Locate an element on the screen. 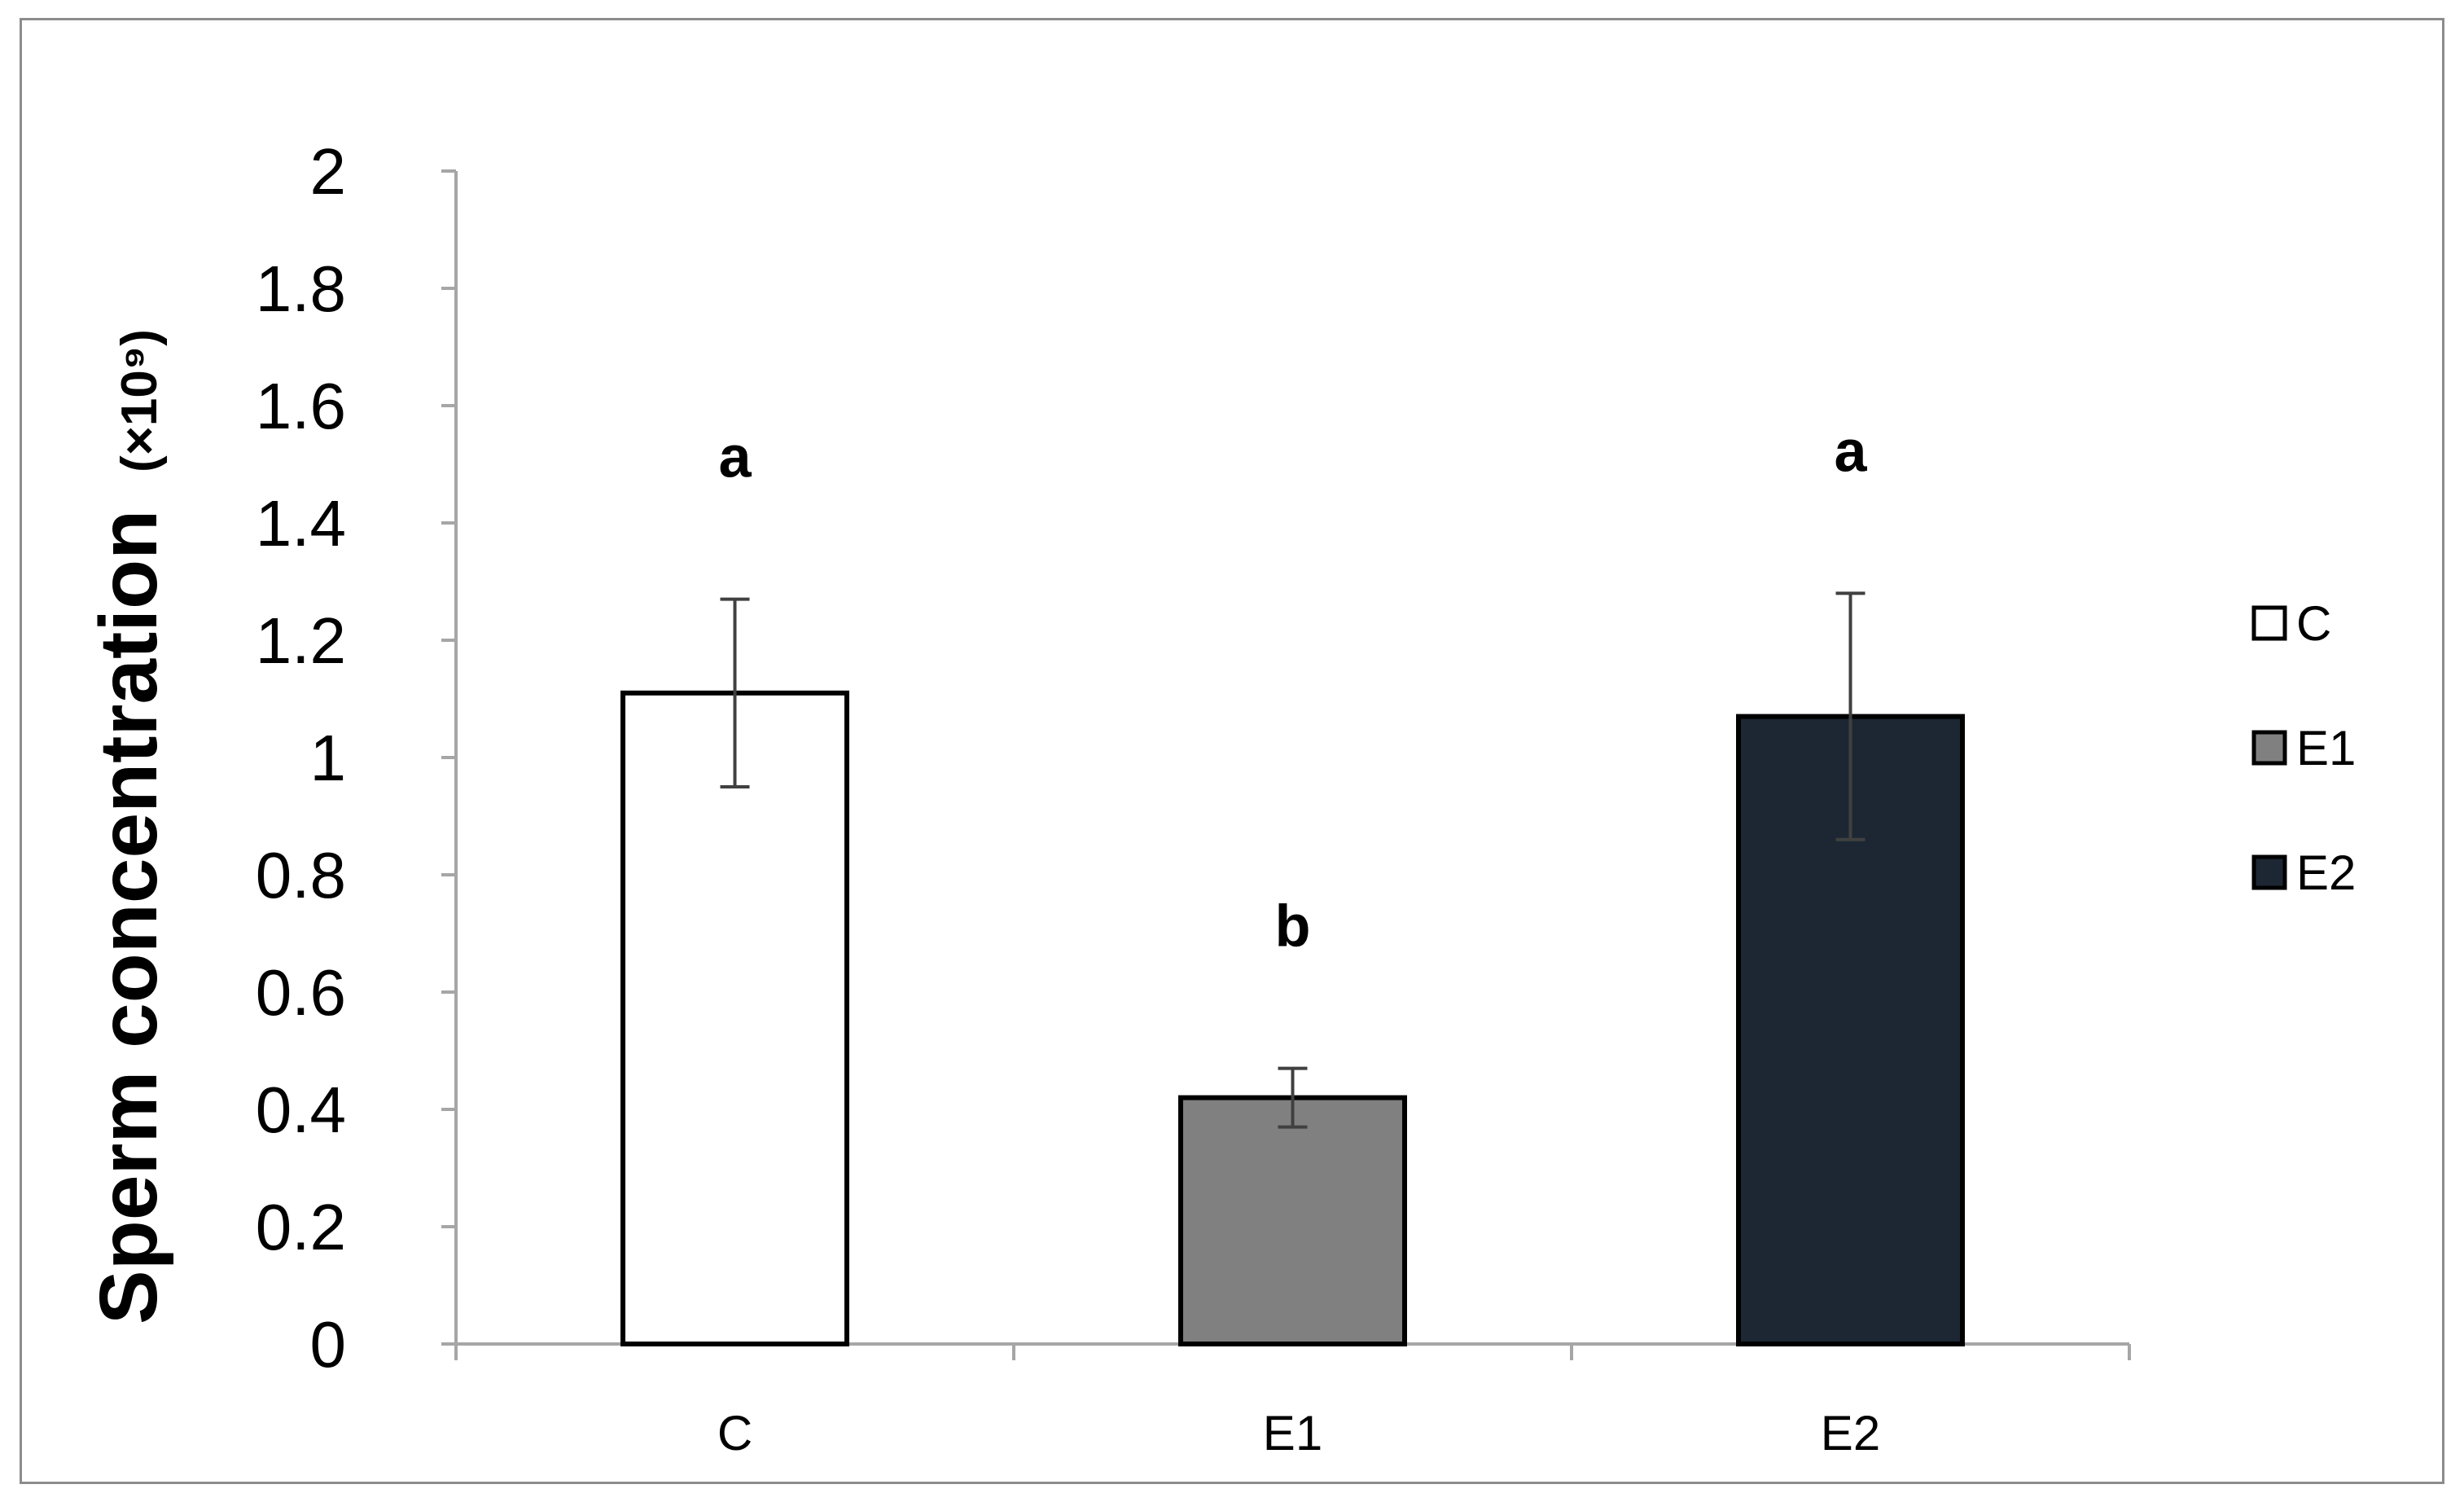  legend-label: C is located at coordinates (2313, 623).